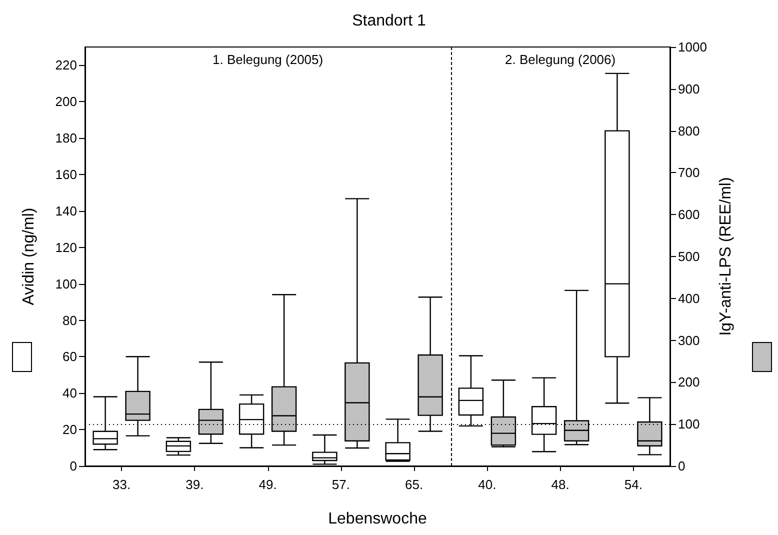 The height and width of the screenshot is (535, 778). I want to click on y2-tick-label: 900, so click(689, 88).